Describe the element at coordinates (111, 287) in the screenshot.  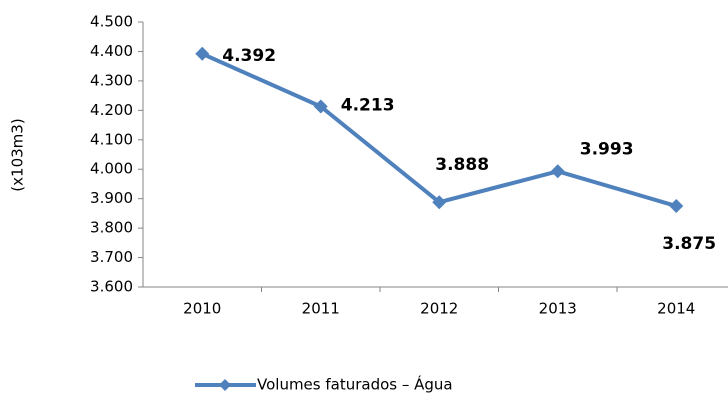
I see `y-tick-label: 3.600` at that location.